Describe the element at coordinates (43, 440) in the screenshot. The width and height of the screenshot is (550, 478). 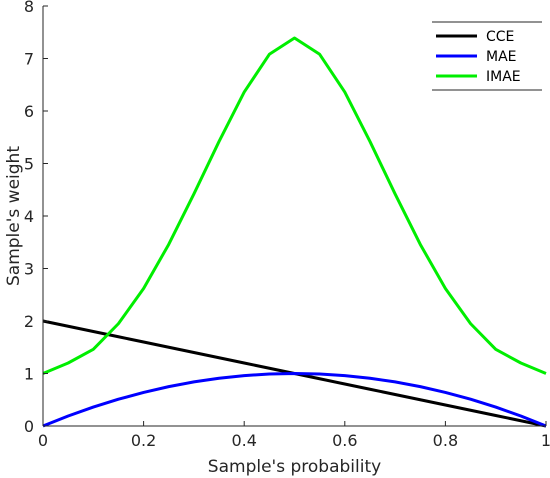
I see `x-tick-label: 0` at that location.